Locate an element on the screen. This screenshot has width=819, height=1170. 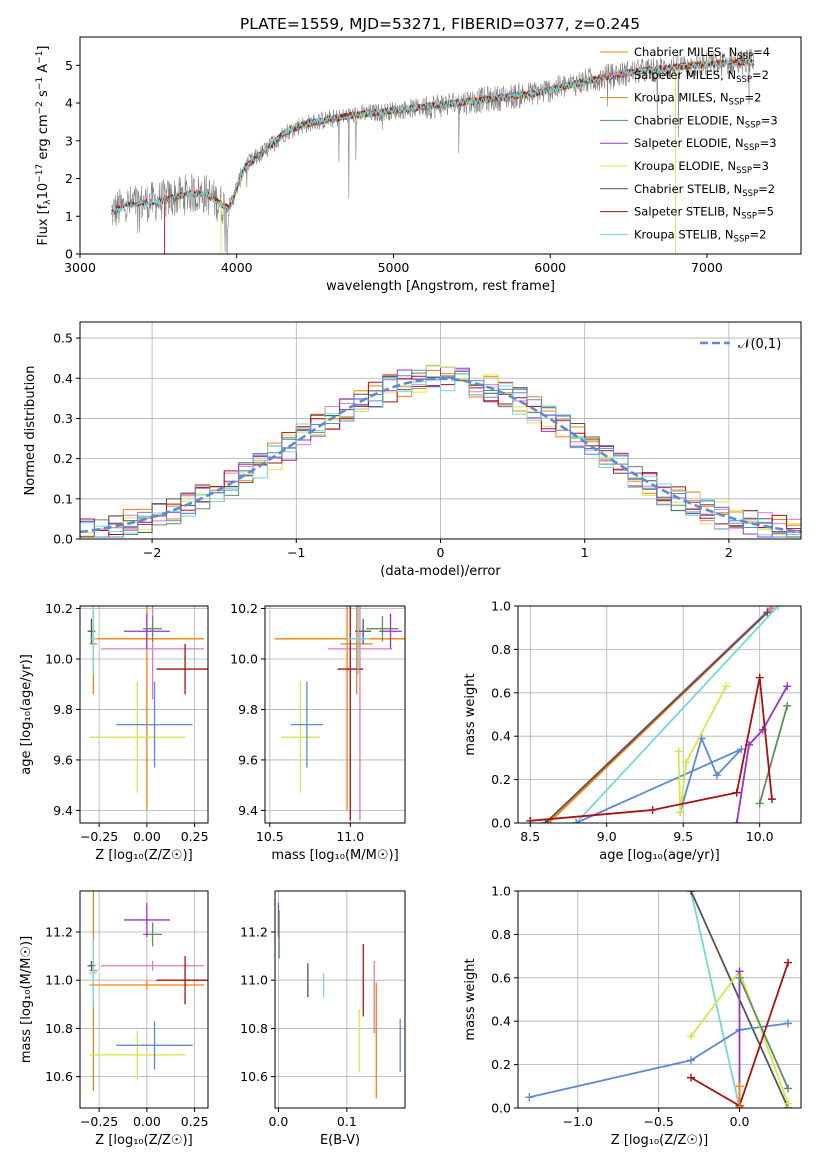
x-tick-label: 10.5 is located at coordinates (270, 836).